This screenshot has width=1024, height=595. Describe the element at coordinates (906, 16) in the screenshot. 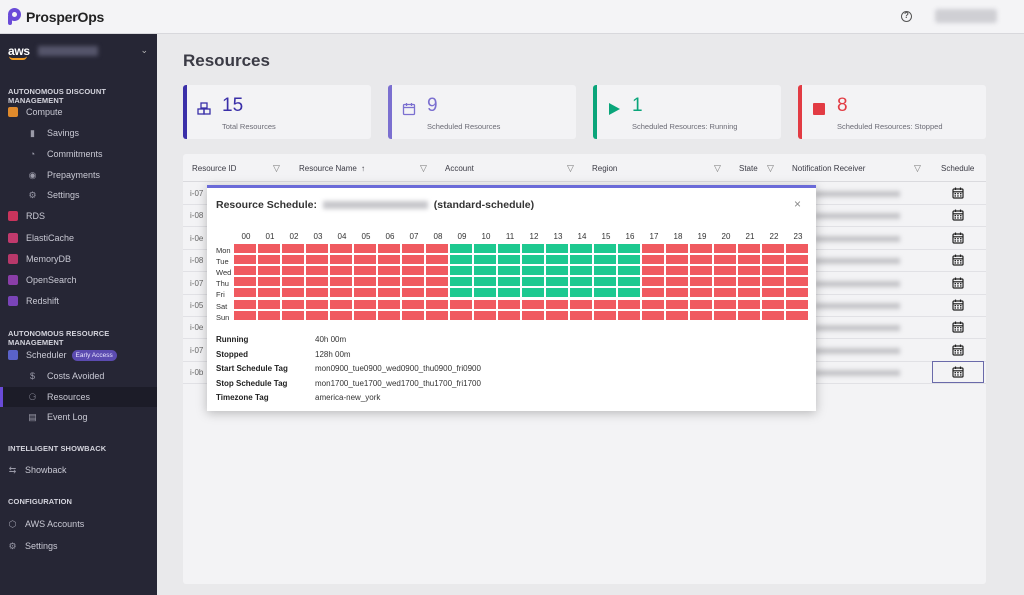

I see `help-icon: ?` at that location.